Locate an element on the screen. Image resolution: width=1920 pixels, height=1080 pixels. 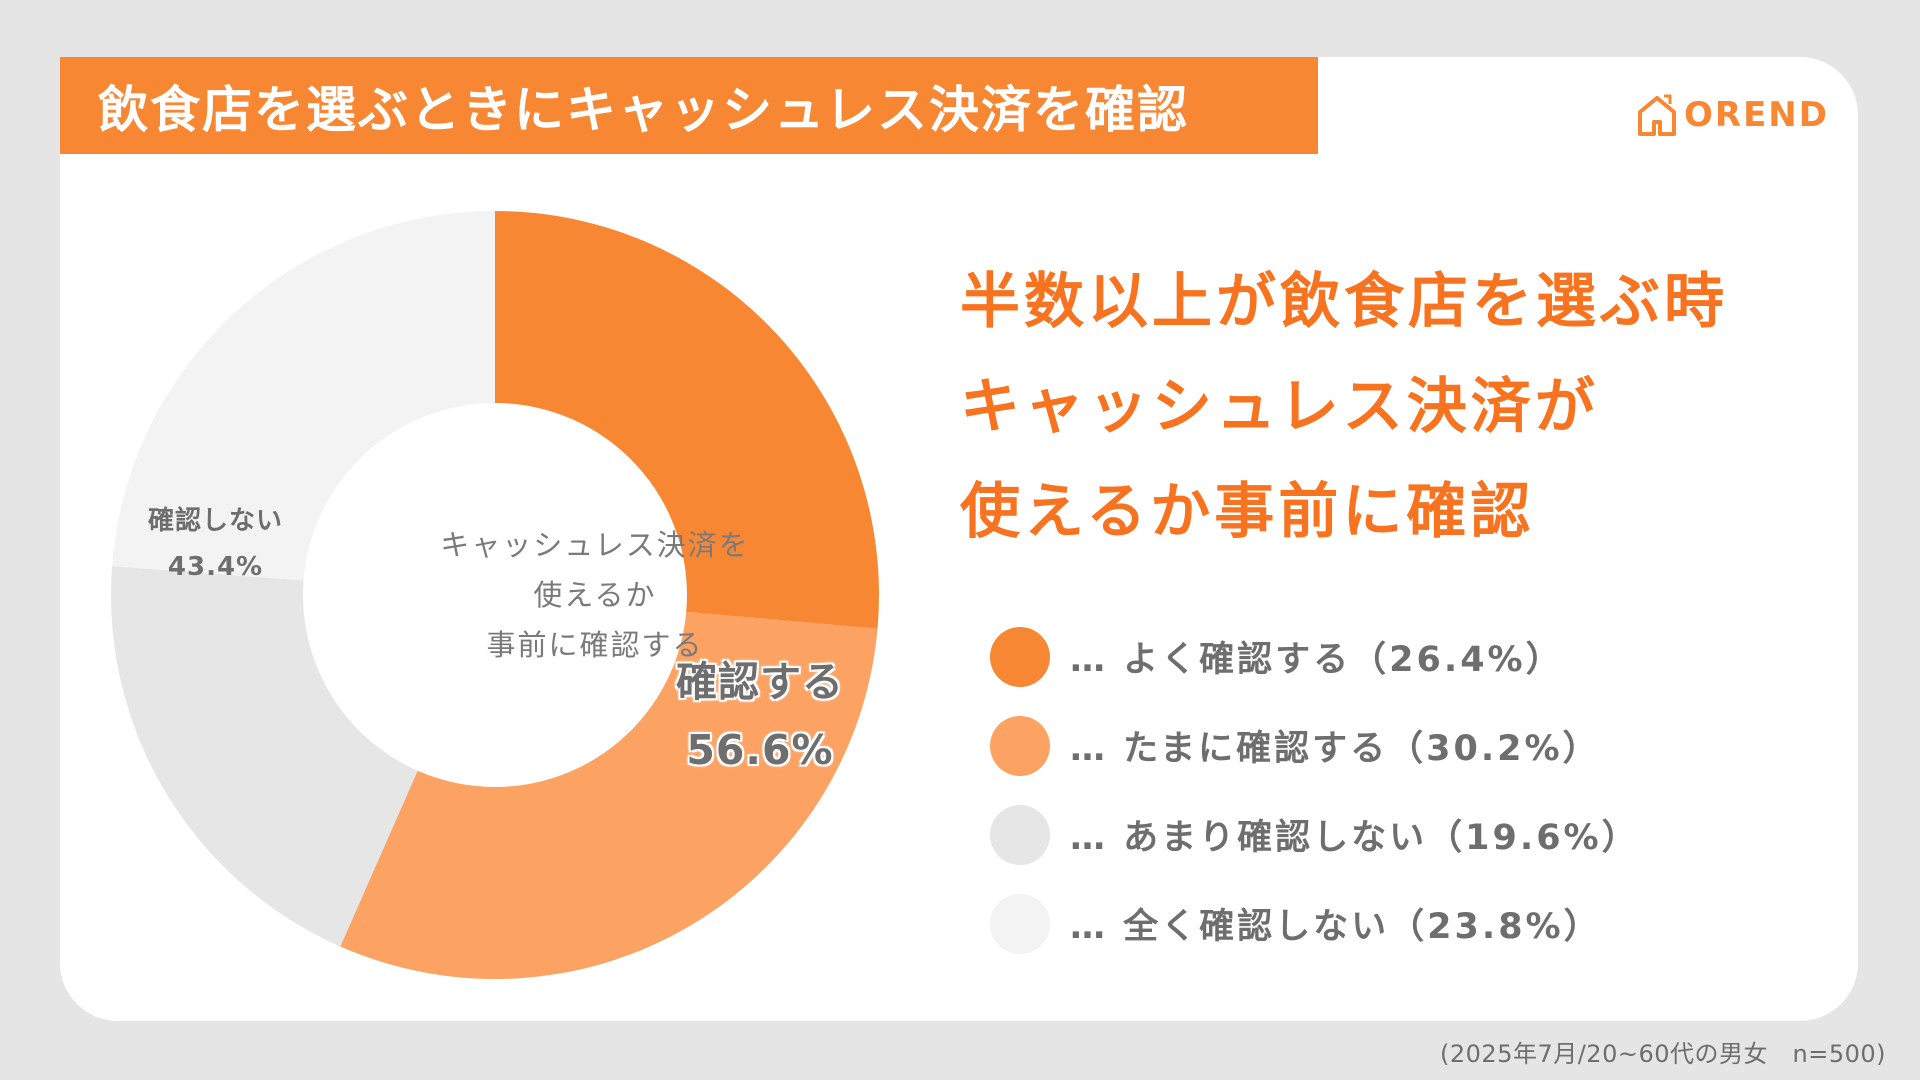
legend-item-never: … 全く確認しない（23.8%） is located at coordinates (1315, 923).